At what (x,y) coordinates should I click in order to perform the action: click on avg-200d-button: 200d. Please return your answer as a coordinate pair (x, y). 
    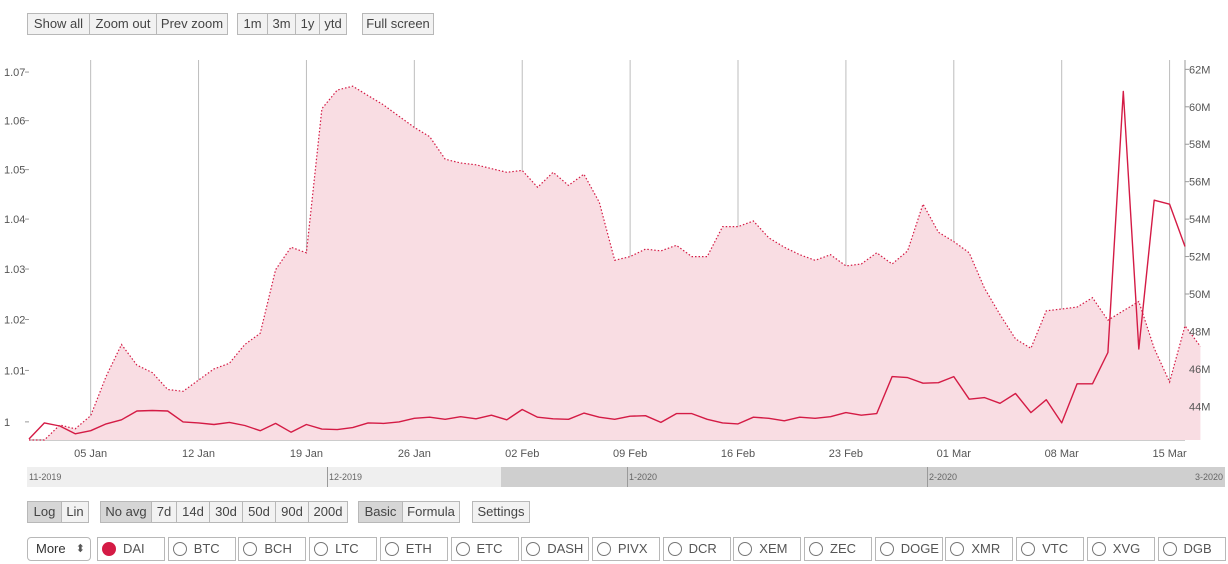
    Looking at the image, I should click on (328, 512).